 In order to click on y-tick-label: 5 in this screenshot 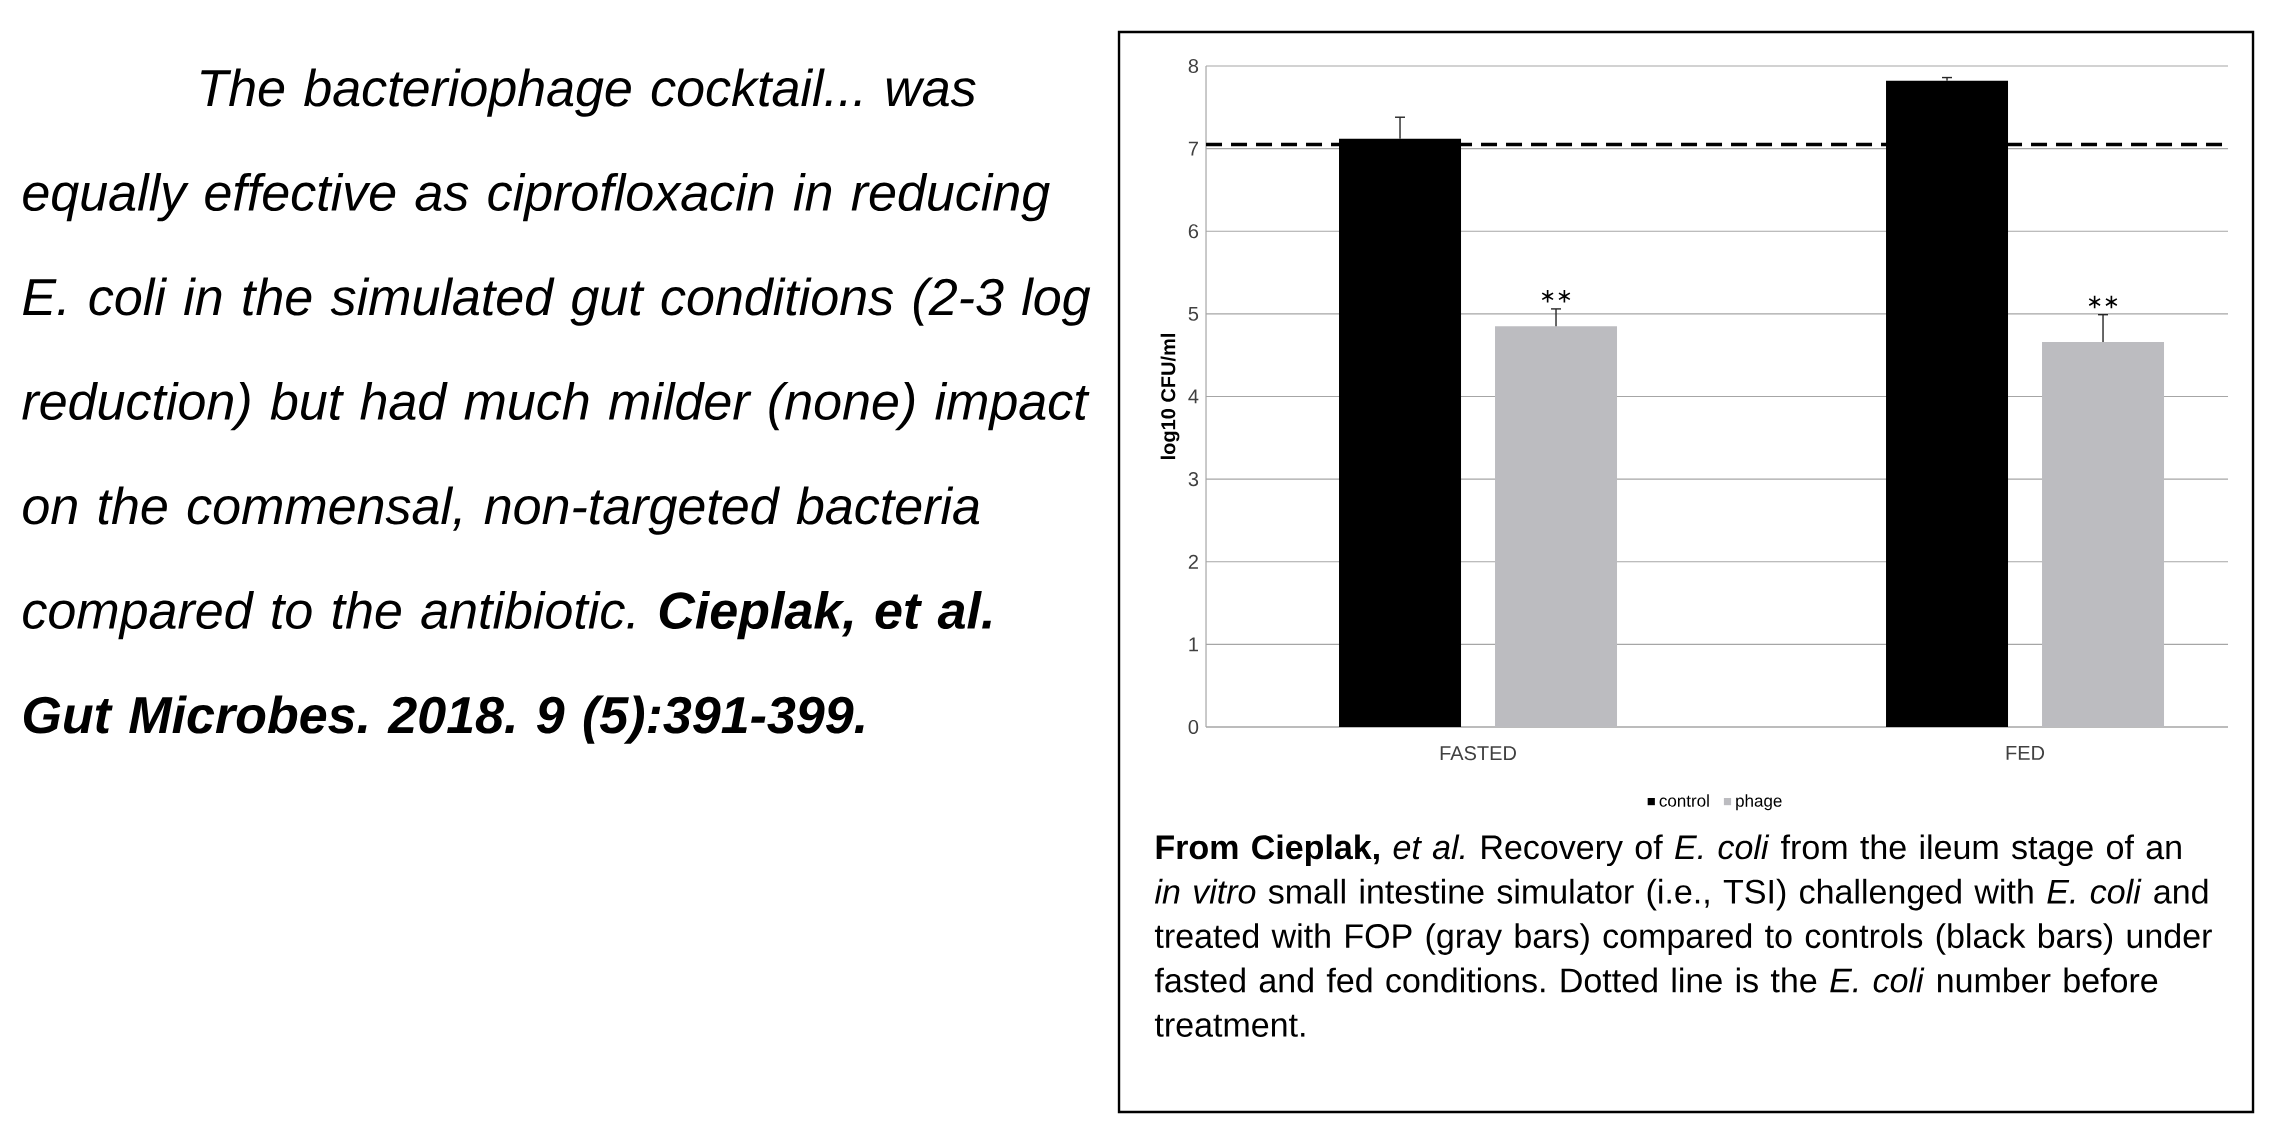, I will do `click(1193, 313)`.